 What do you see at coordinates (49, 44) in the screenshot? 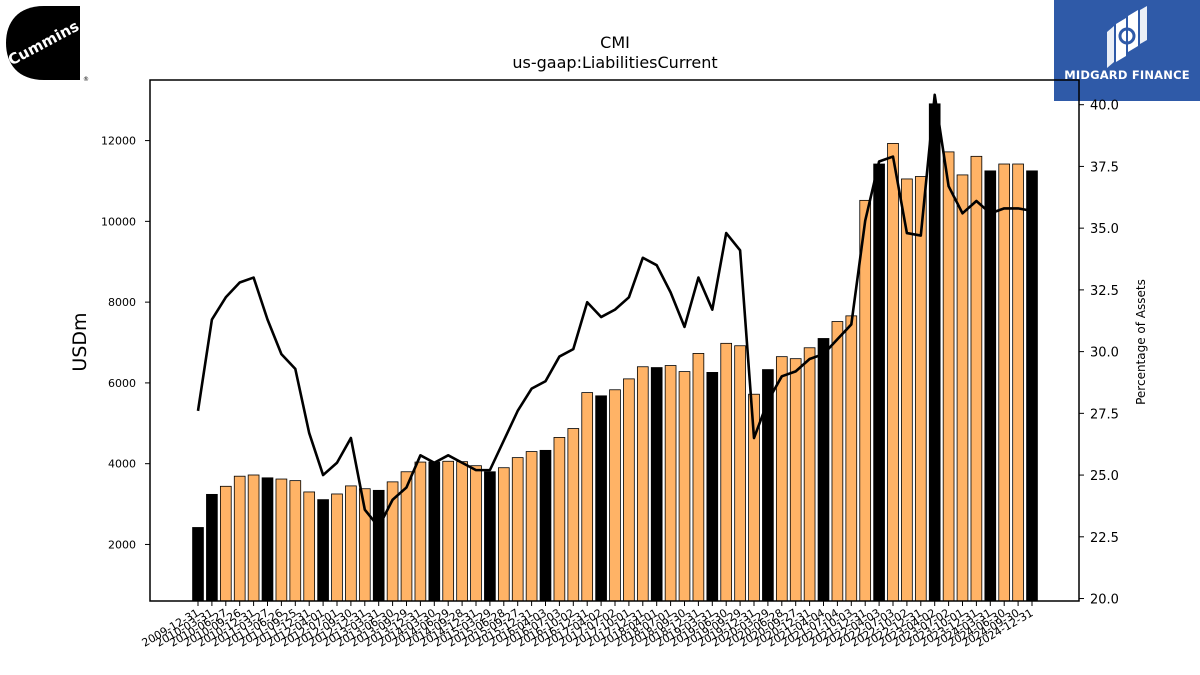
I see `cummins-logo: Cummins ®` at bounding box center [49, 44].